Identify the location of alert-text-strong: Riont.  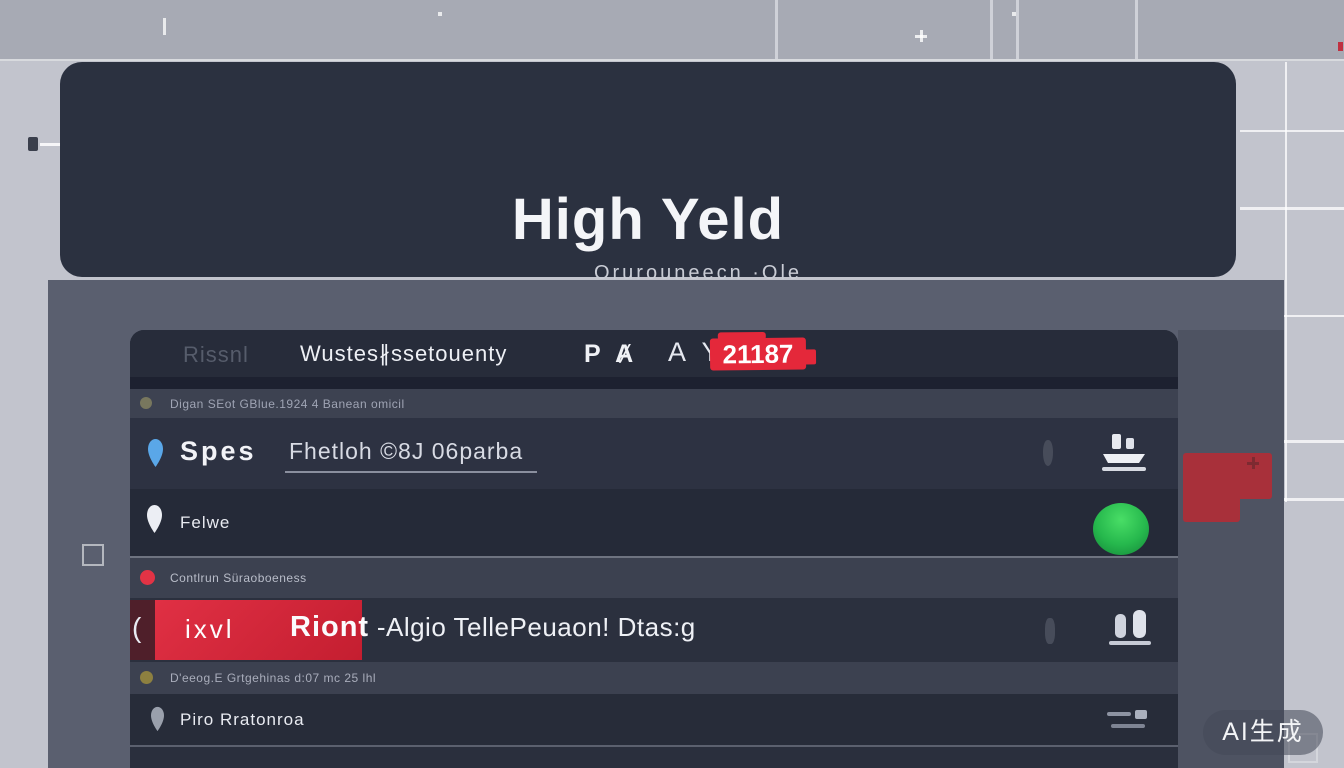
(330, 627).